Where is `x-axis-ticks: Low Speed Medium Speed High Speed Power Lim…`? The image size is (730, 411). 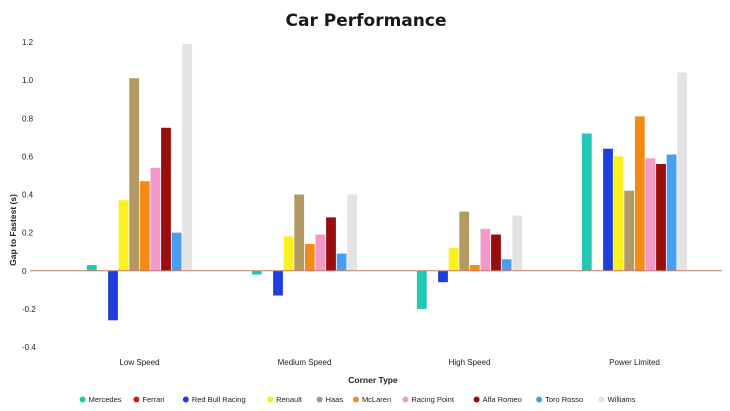
x-axis-ticks: Low Speed Medium Speed High Speed Power Lim… is located at coordinates (389, 362).